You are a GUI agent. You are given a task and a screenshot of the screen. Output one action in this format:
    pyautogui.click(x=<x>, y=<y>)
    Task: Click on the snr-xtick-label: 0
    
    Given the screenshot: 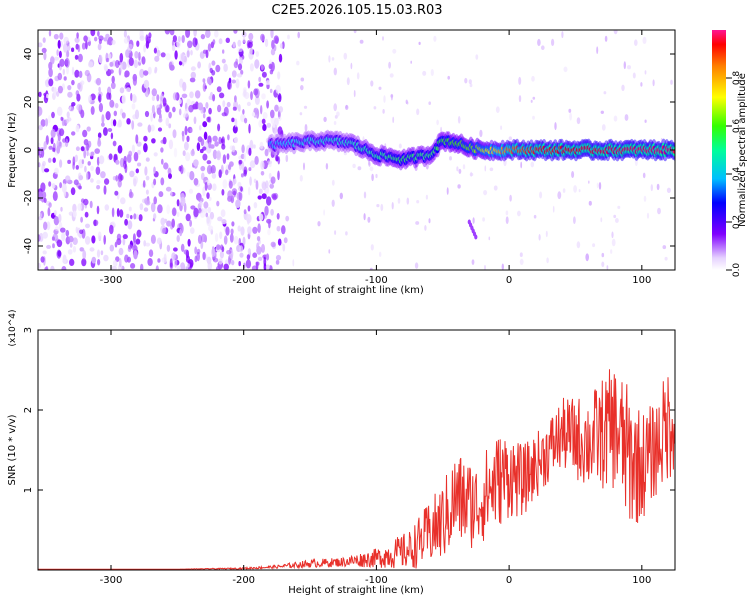 What is the action you would take?
    pyautogui.click(x=509, y=580)
    